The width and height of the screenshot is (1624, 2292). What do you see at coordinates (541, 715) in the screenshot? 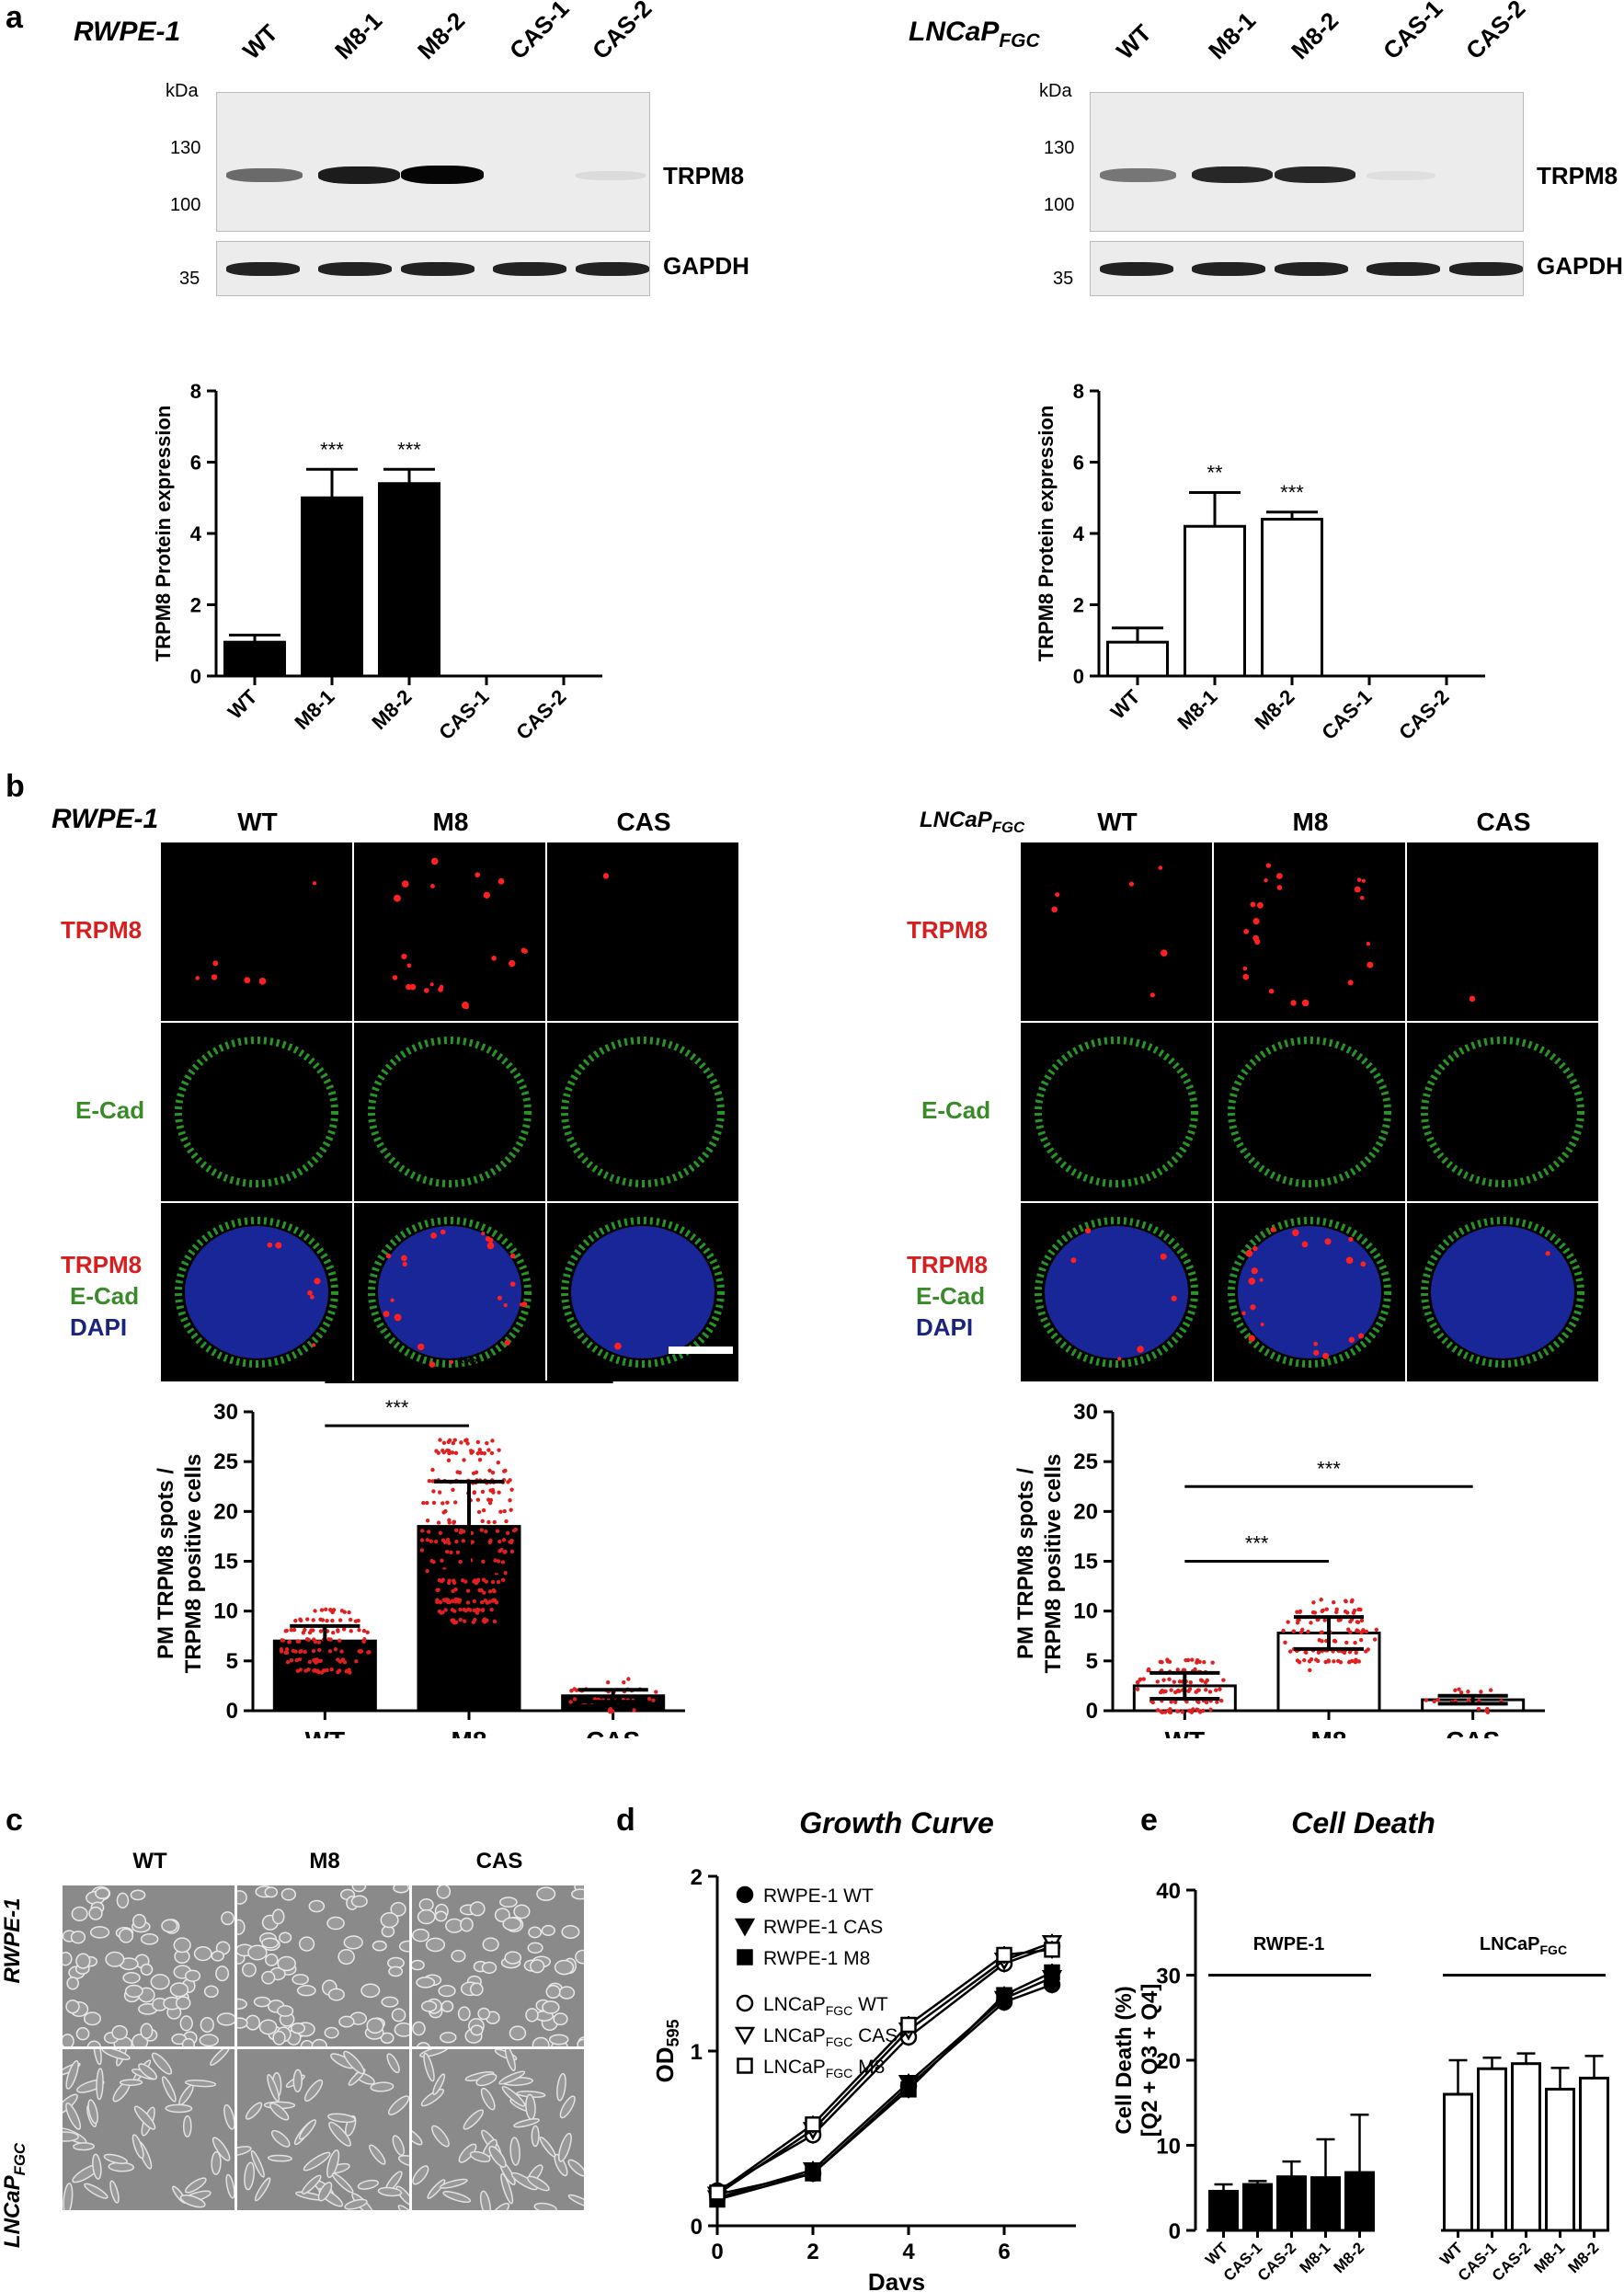
I see `x-tick-label: CAS-2` at bounding box center [541, 715].